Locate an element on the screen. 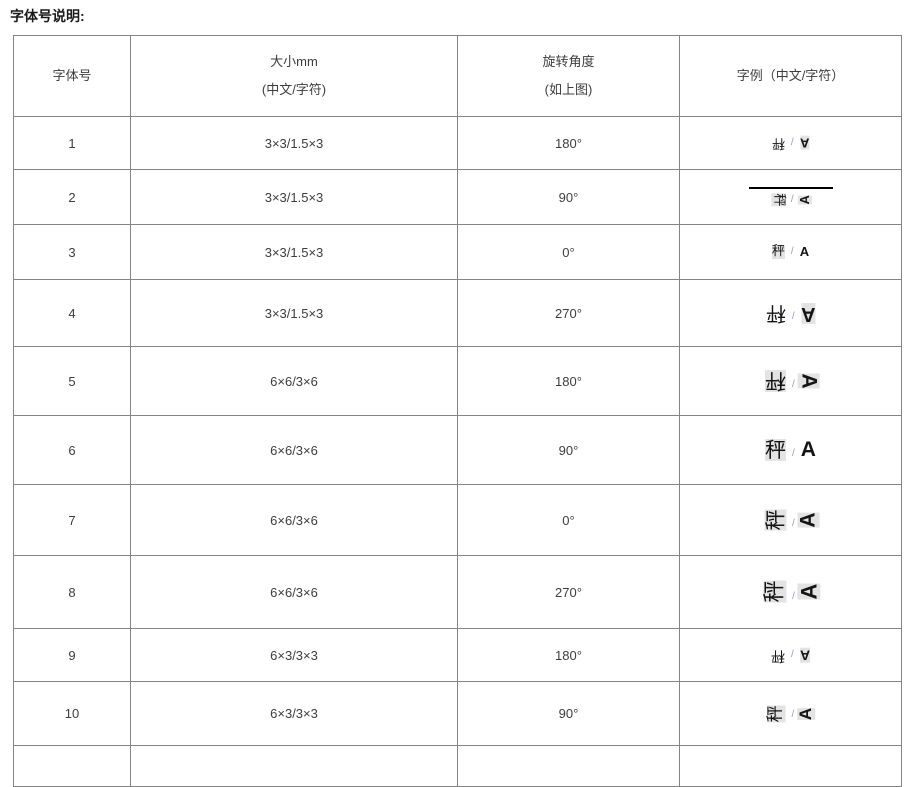 The height and width of the screenshot is (787, 912). header-font-no: 字体号 is located at coordinates (72, 76).